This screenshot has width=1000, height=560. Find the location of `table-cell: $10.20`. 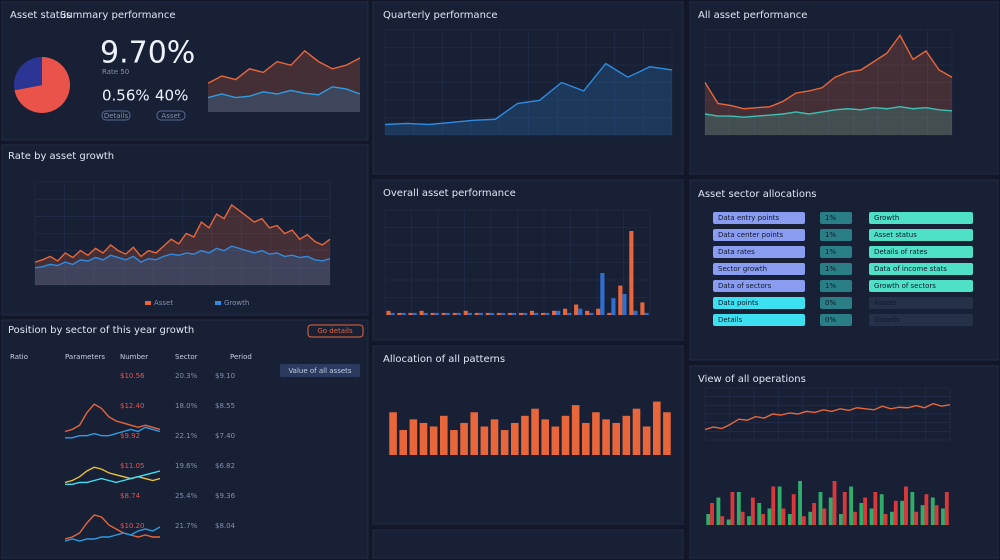

table-cell: $10.20 is located at coordinates (132, 526).